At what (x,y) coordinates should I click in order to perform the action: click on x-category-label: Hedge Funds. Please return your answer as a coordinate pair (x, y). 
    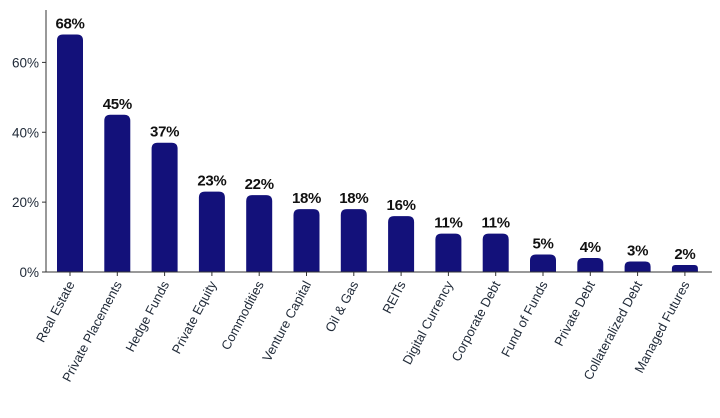
    Looking at the image, I should click on (147, 316).